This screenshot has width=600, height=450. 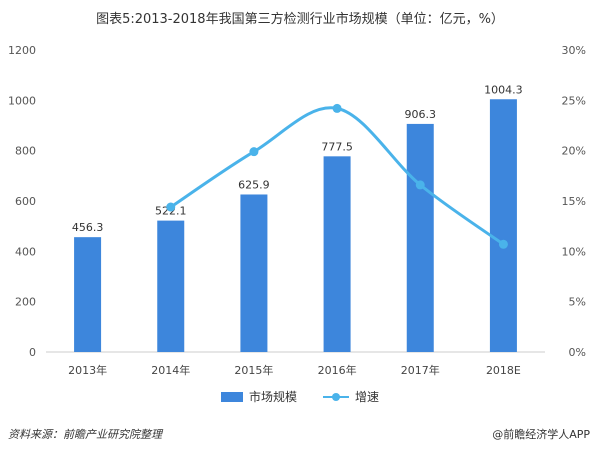 I want to click on y-right-tick-label: 15%, so click(x=574, y=201).